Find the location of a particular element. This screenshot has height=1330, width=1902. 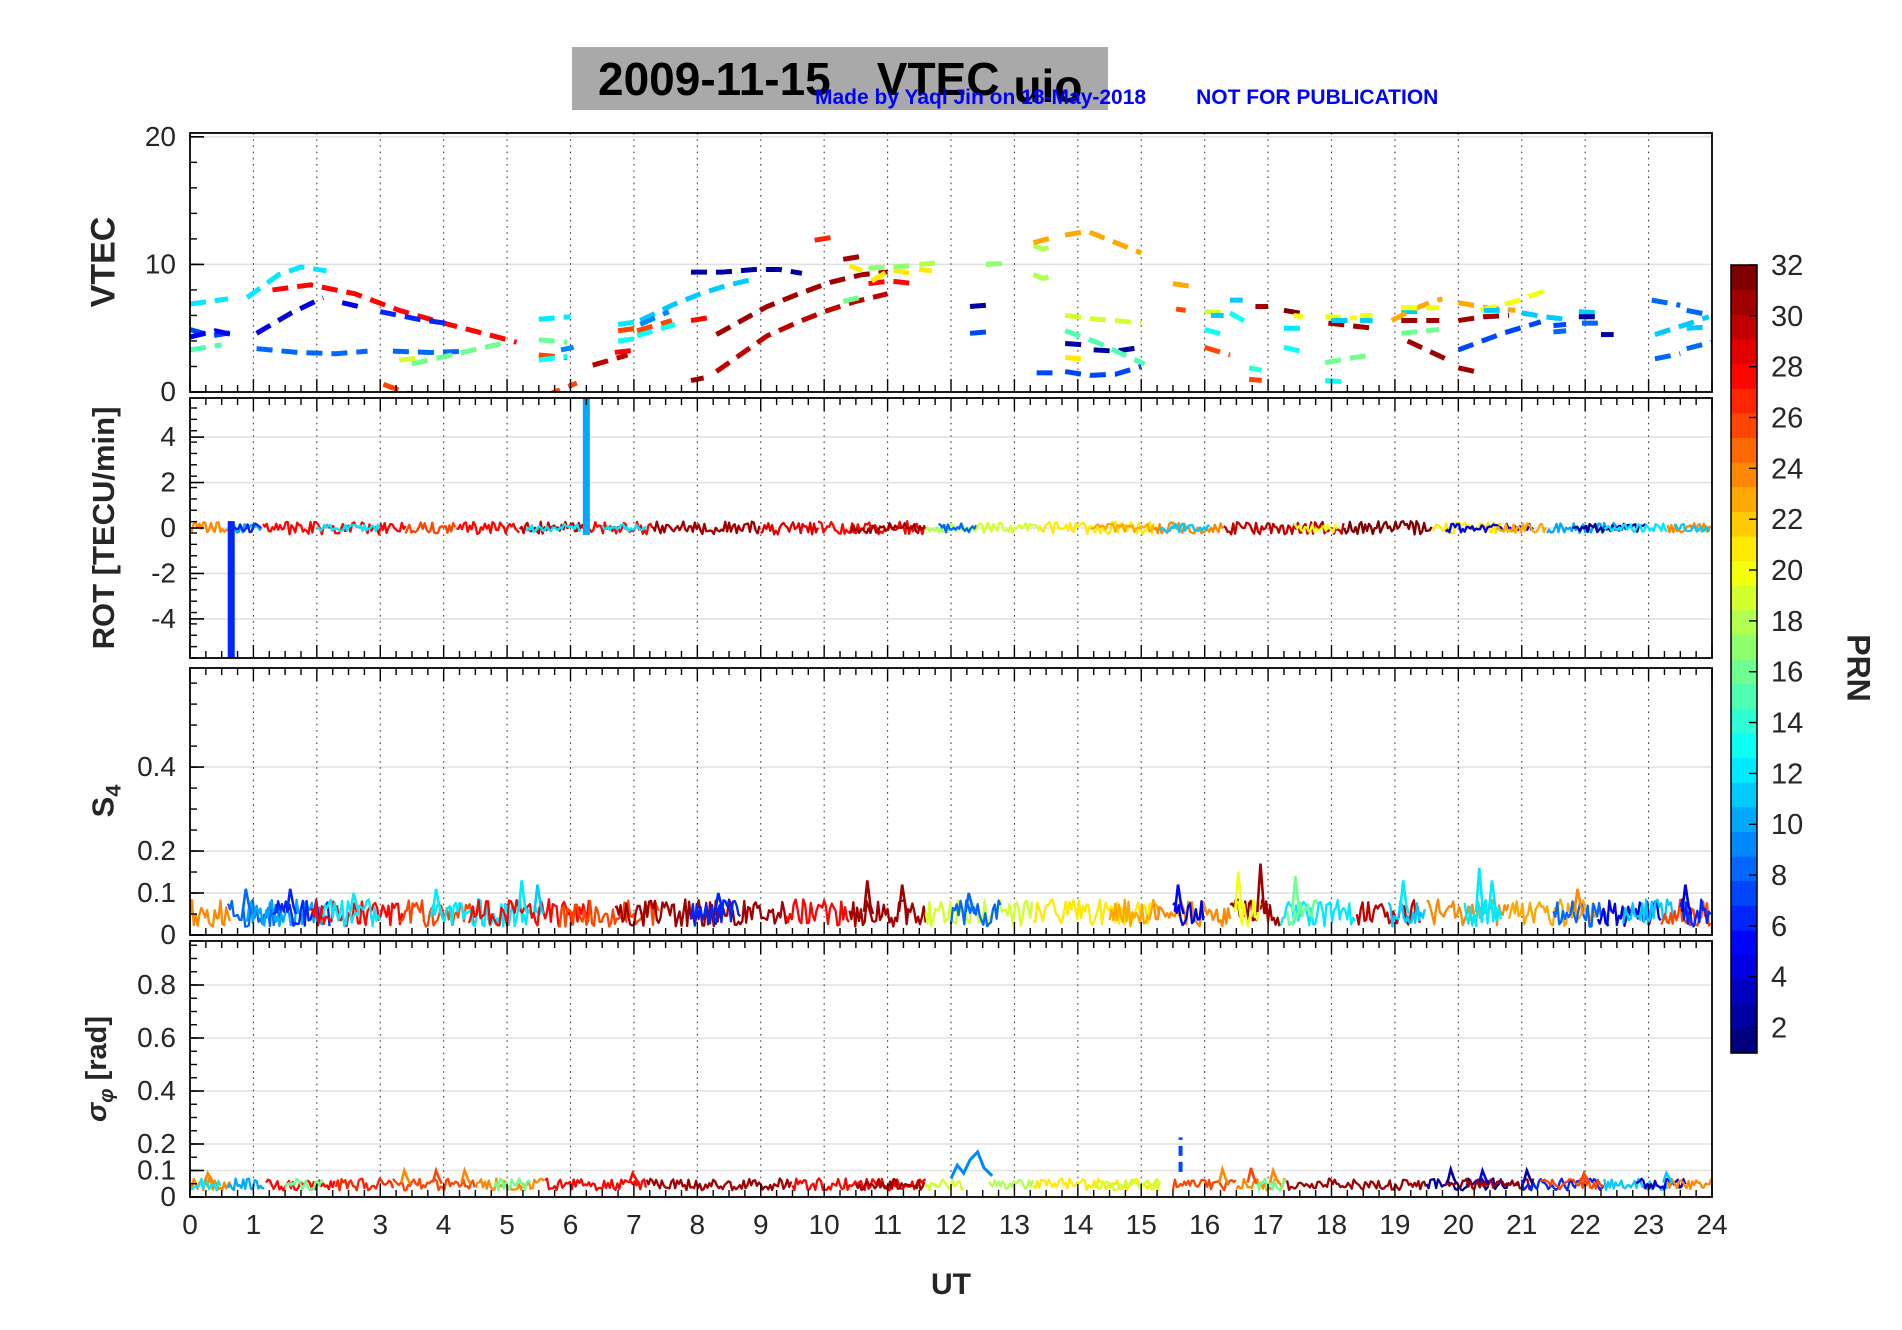

panel-sigma-data is located at coordinates (951, 1164).